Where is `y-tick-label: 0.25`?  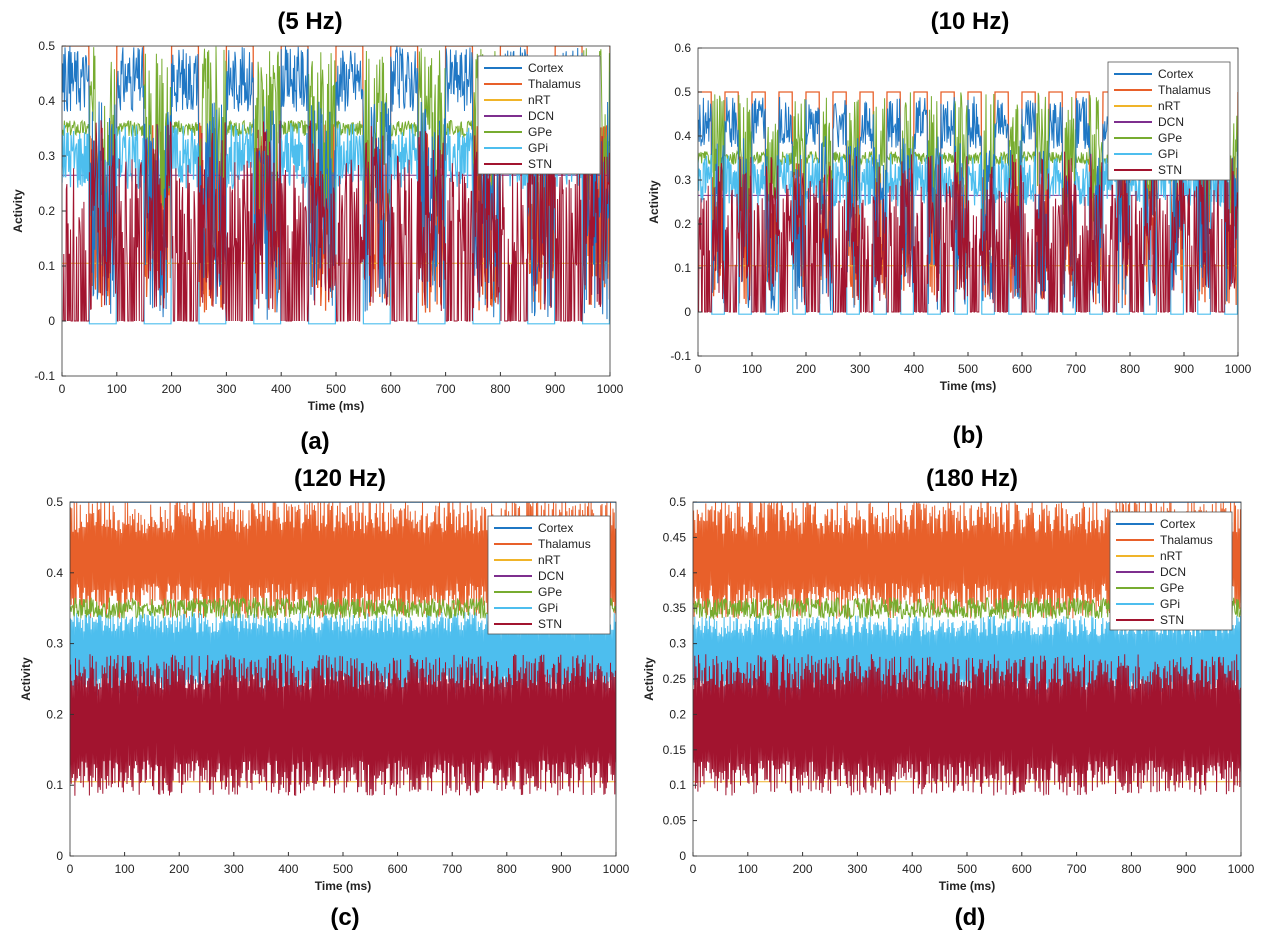 y-tick-label: 0.25 is located at coordinates (675, 679).